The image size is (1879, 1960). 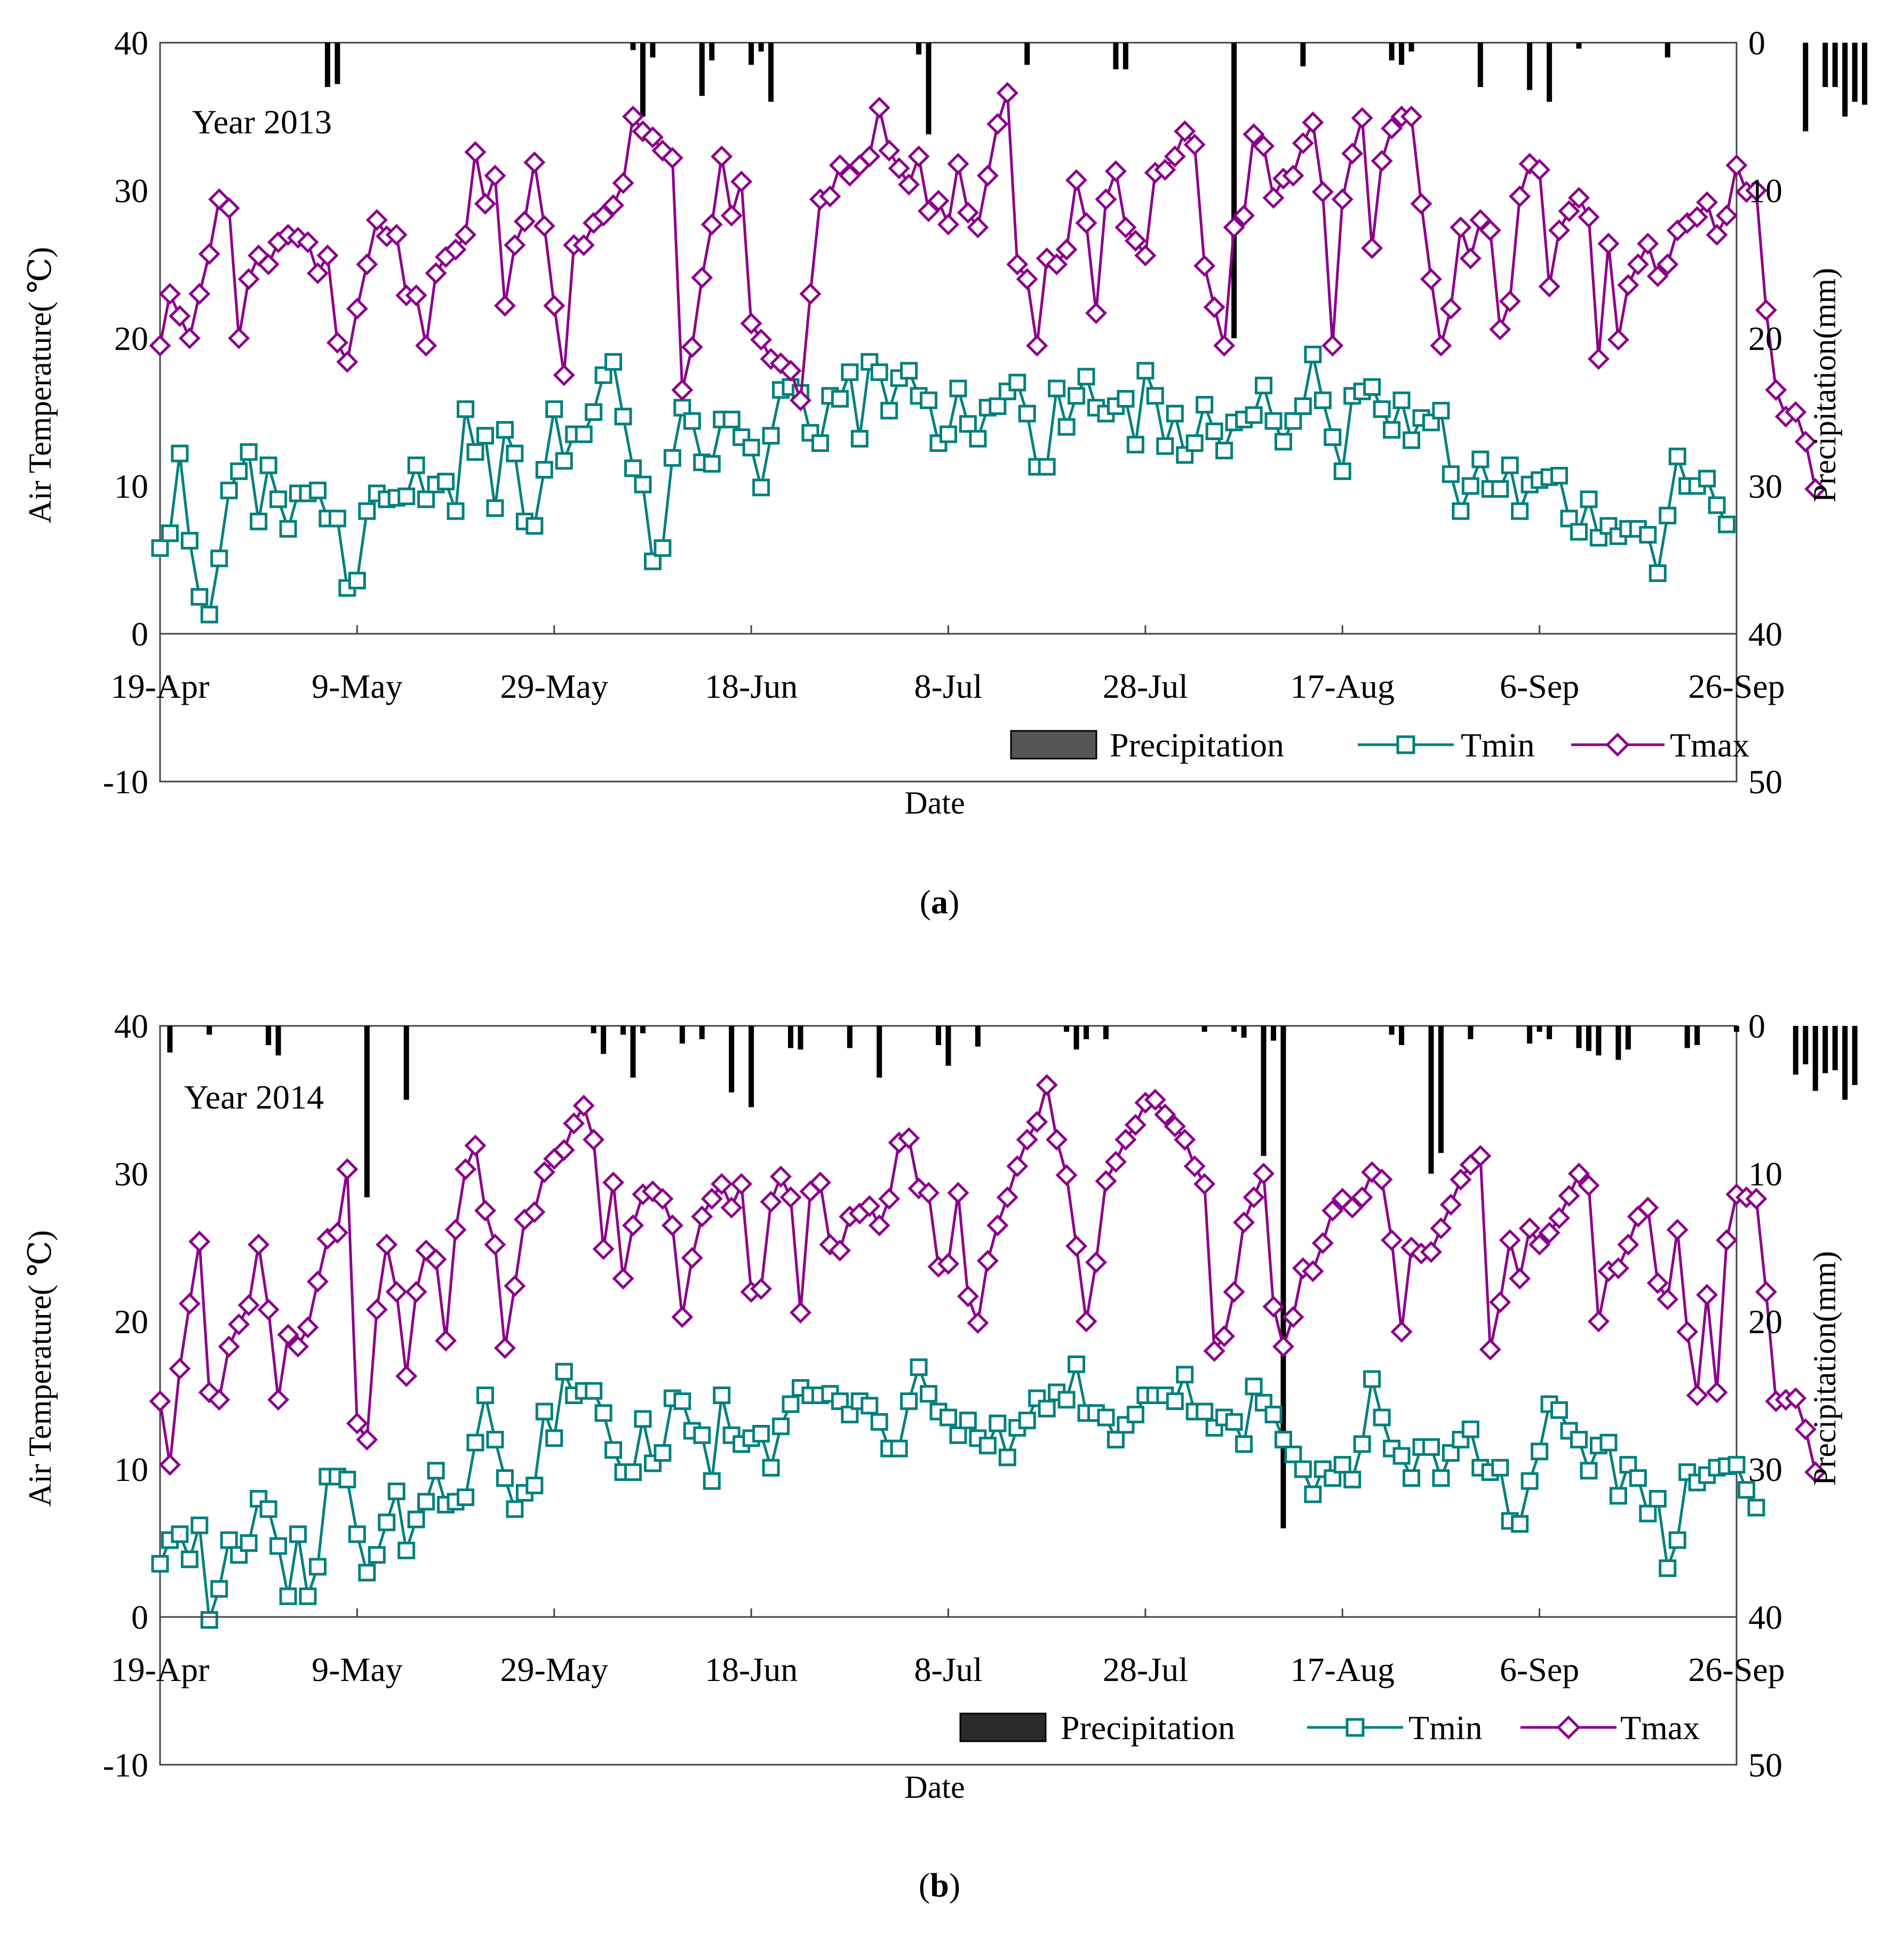 I want to click on legend-precip-label-a: Precipitation, so click(x=1197, y=745).